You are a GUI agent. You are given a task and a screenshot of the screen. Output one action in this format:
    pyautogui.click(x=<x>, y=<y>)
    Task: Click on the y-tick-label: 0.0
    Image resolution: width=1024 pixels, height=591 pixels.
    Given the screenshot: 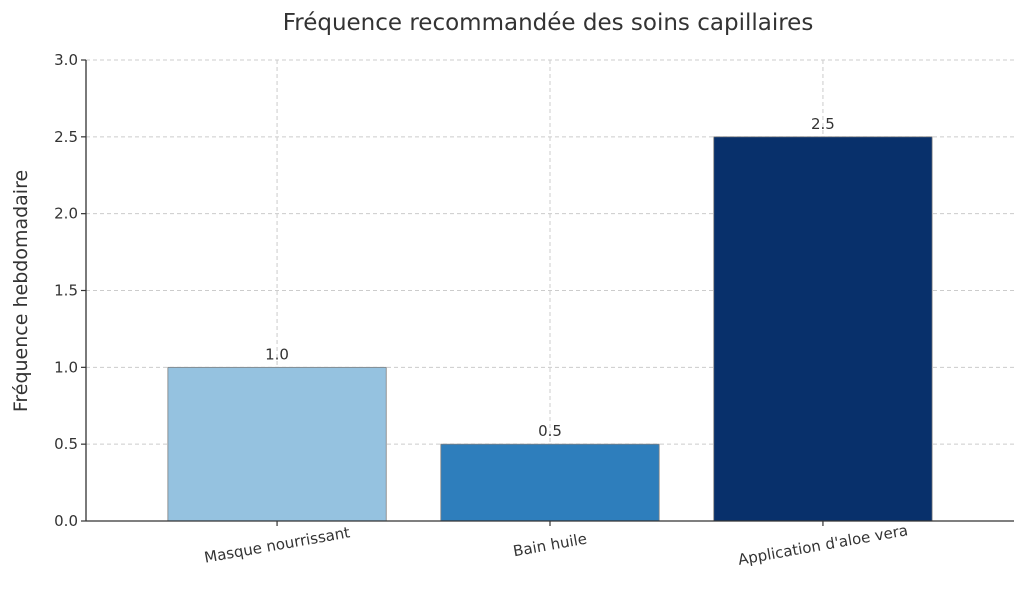 What is the action you would take?
    pyautogui.click(x=66, y=521)
    